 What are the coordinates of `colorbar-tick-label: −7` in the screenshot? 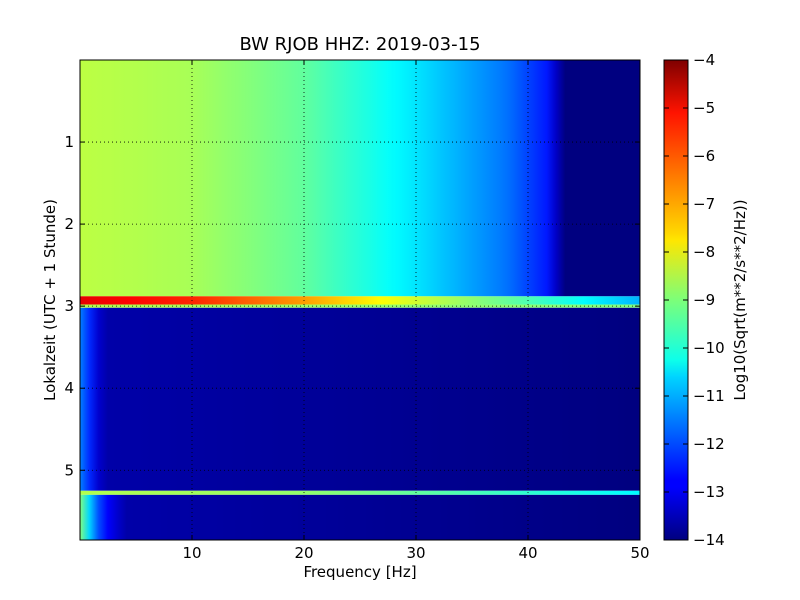 It's located at (704, 204).